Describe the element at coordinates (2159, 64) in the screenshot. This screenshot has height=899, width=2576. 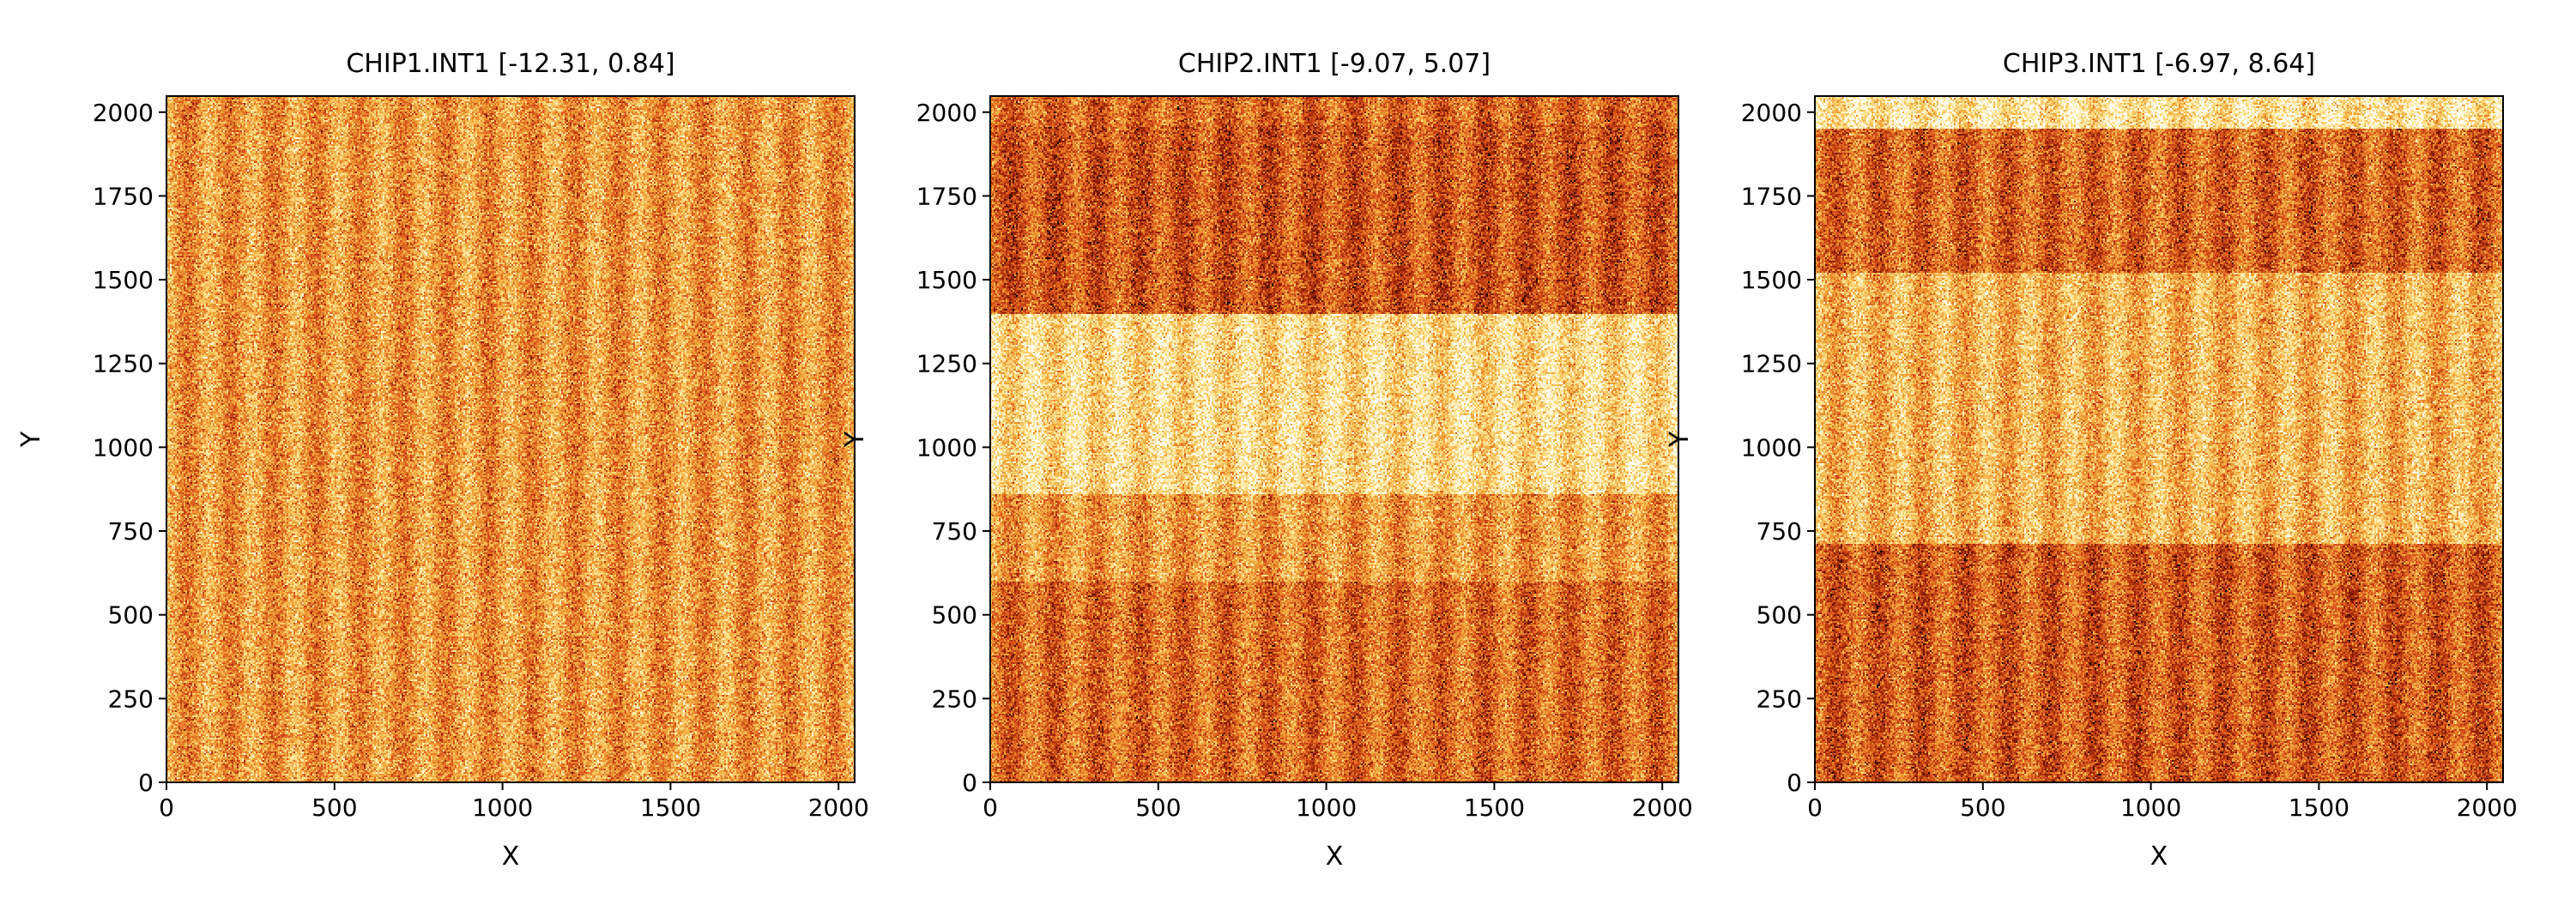
I see `chart-title: CHIP3.INT1 [-6.97, 8.64]` at that location.